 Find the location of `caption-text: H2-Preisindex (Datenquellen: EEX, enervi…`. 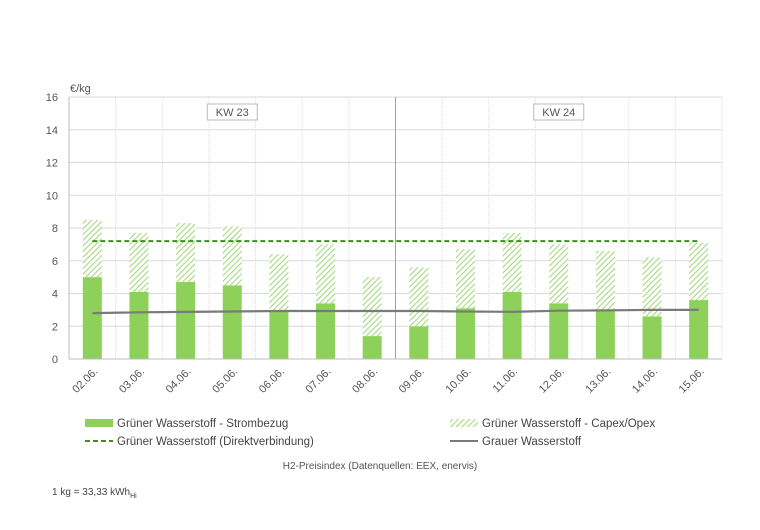

caption-text: H2-Preisindex (Datenquellen: EEX, enervi… is located at coordinates (380, 466).